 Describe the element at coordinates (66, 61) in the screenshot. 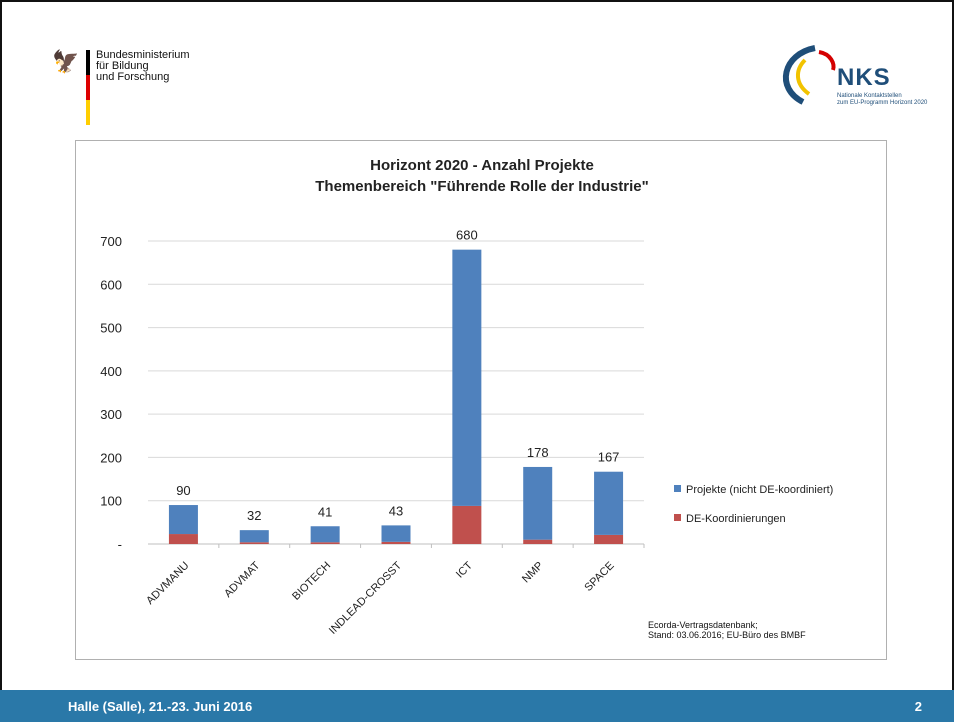

I see `federal-eagle-icon: 🦅` at that location.